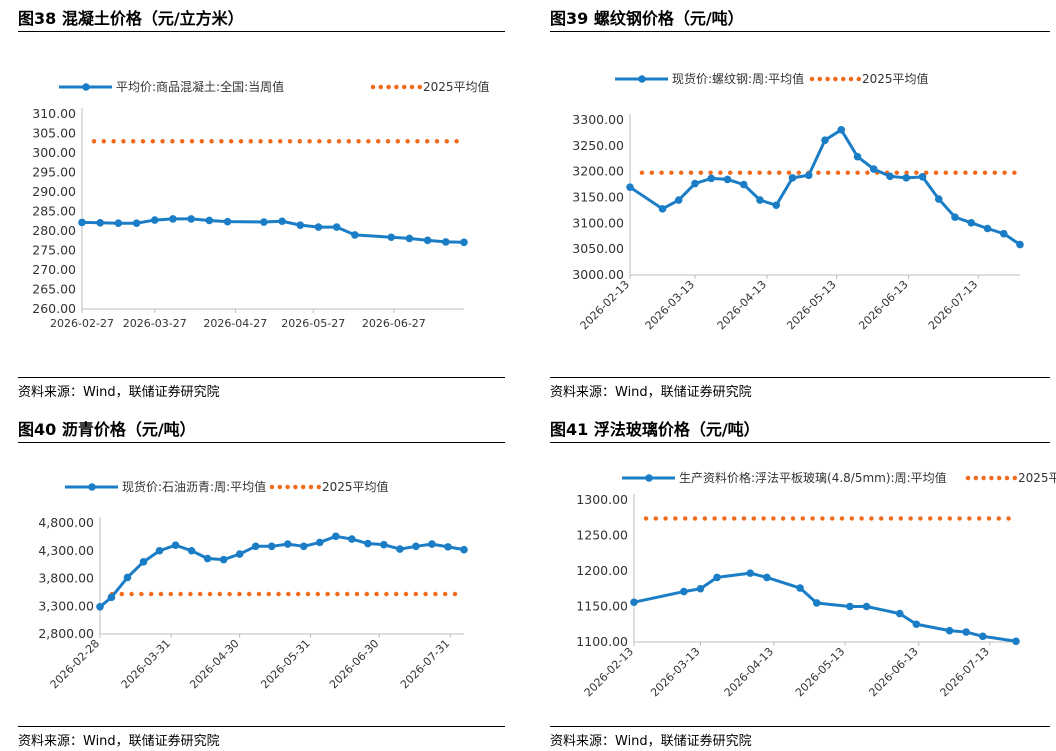 This screenshot has height=751, width=1056. What do you see at coordinates (598, 119) in the screenshot?
I see `y-tick-label: 3300.00` at bounding box center [598, 119].